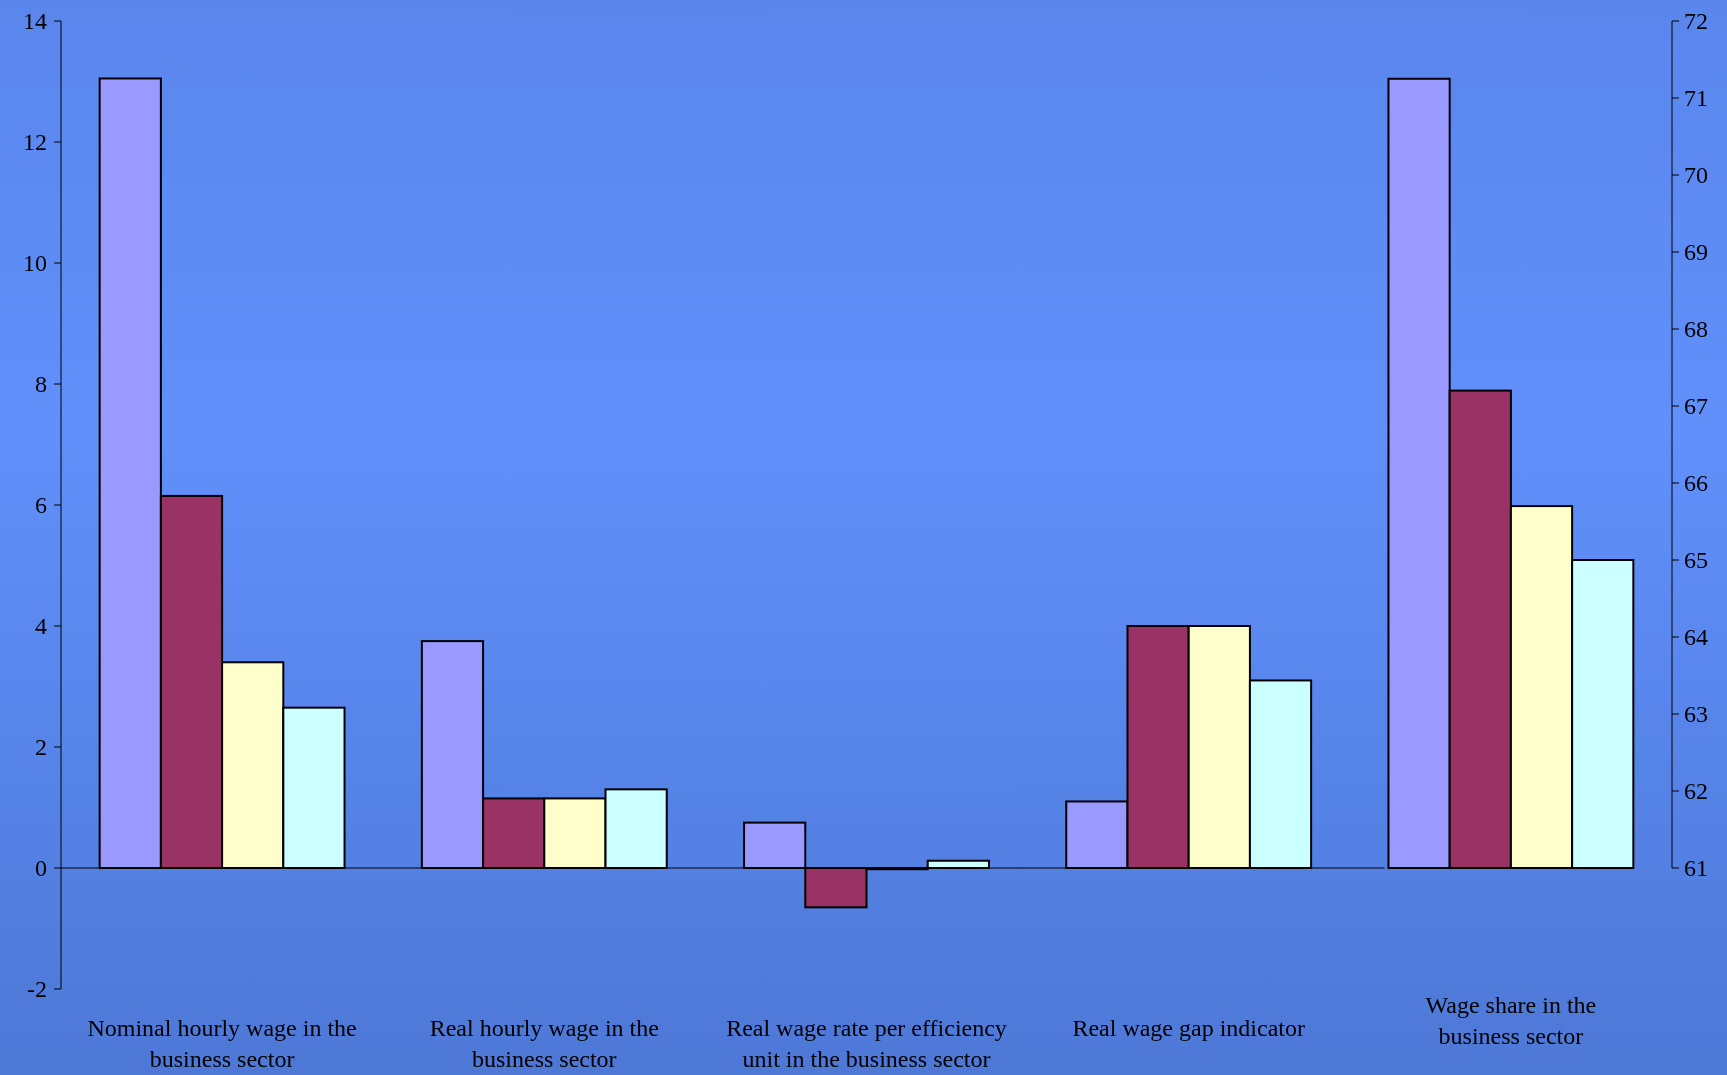  Describe the element at coordinates (544, 1043) in the screenshot. I see `x-tick-label: Real hourly wage in the business sector` at that location.